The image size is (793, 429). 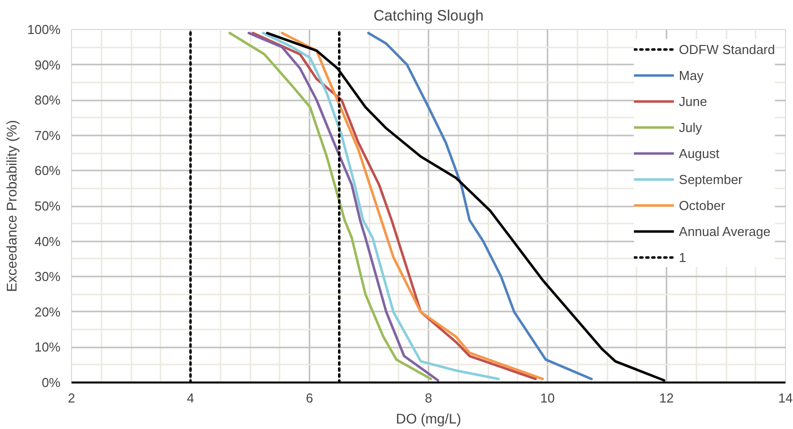 What do you see at coordinates (47, 347) in the screenshot?
I see `y-tick-label: 10%` at bounding box center [47, 347].